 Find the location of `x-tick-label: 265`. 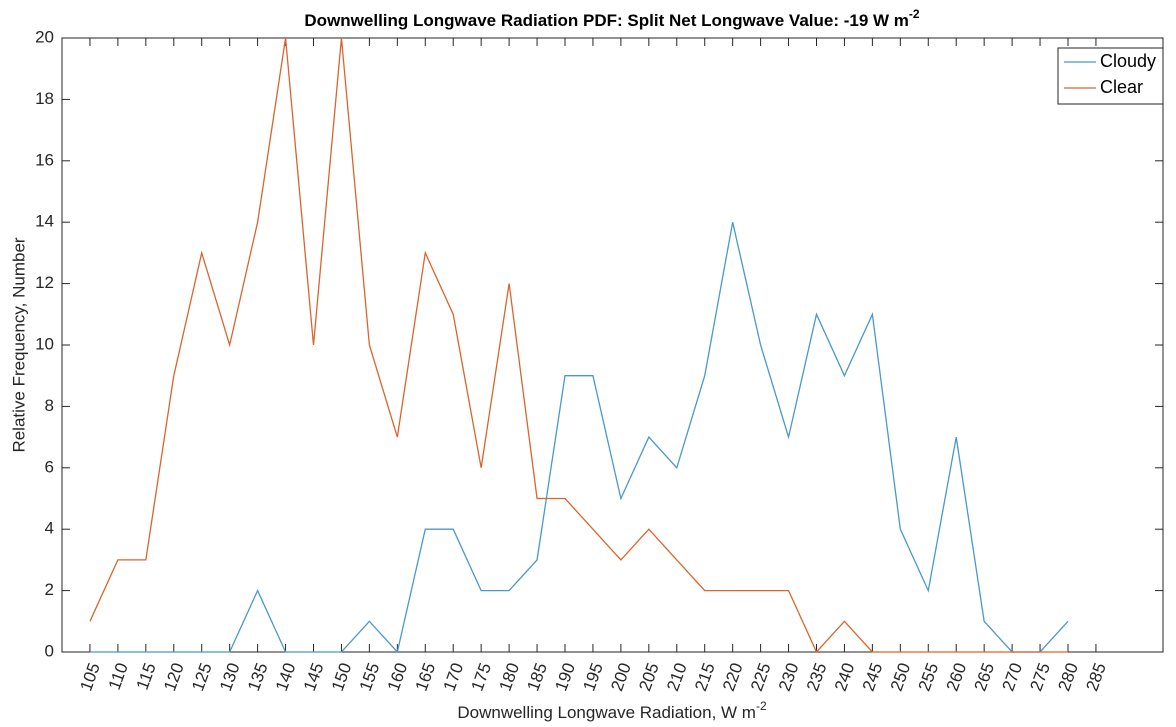

x-tick-label: 265 is located at coordinates (985, 676).